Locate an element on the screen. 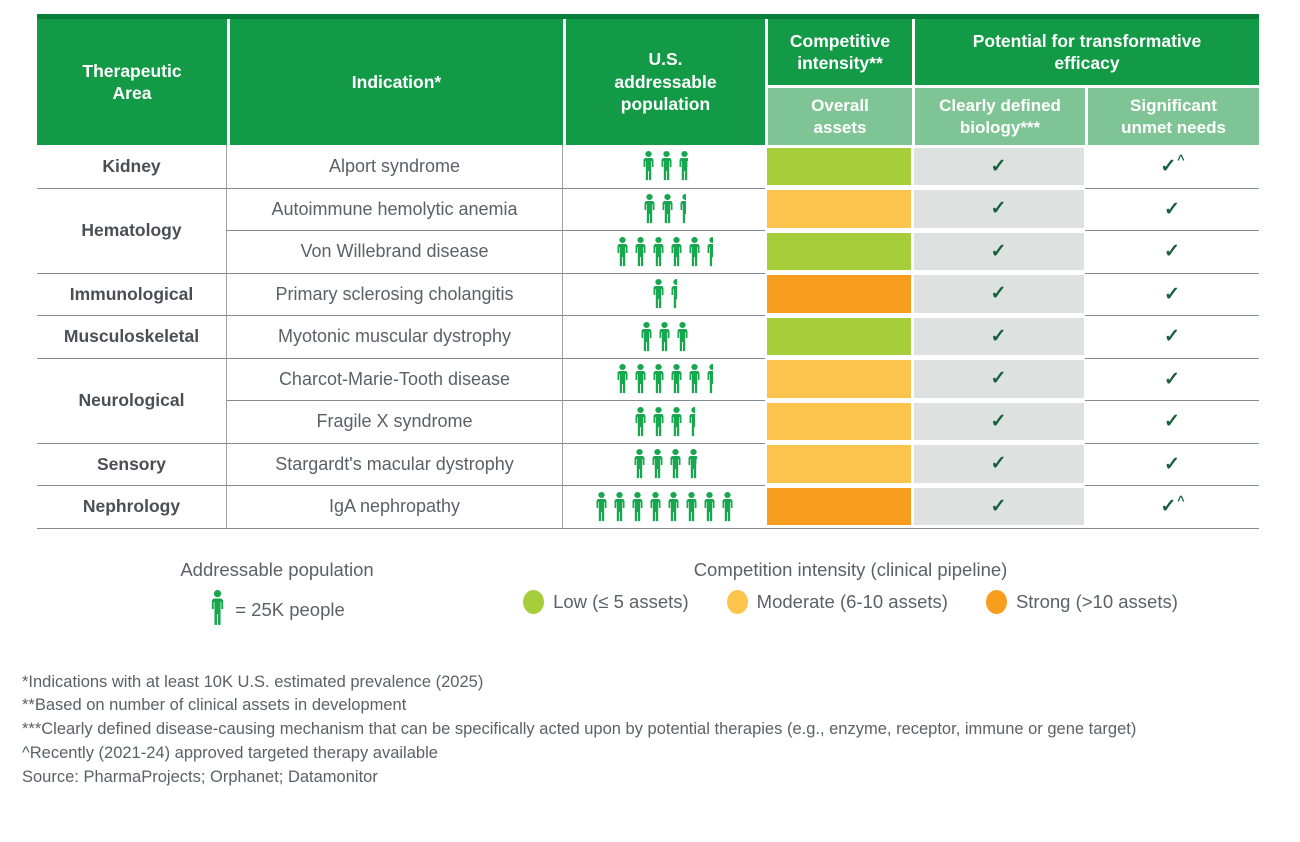 This screenshot has height=842, width=1300. area-cell: Musculoskeletal is located at coordinates (132, 336).